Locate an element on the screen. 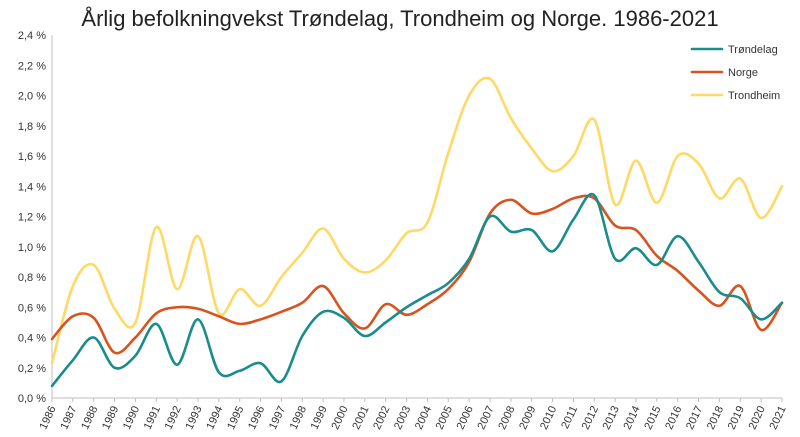  y-tick-label: 0,8 % is located at coordinates (32, 278).